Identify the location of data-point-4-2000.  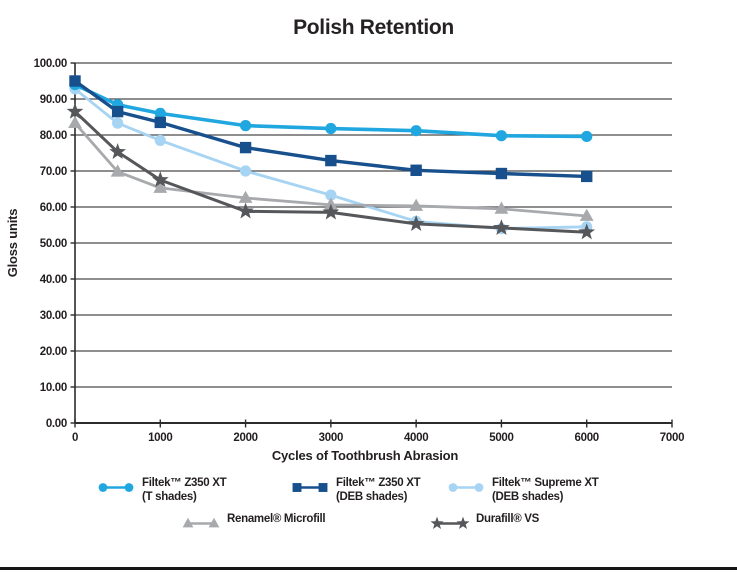
(245, 210).